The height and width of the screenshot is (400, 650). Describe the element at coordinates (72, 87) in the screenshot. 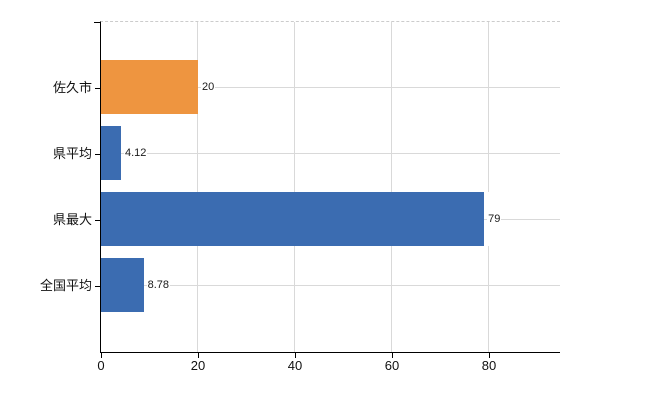

I see `category-label: 佐久市` at that location.